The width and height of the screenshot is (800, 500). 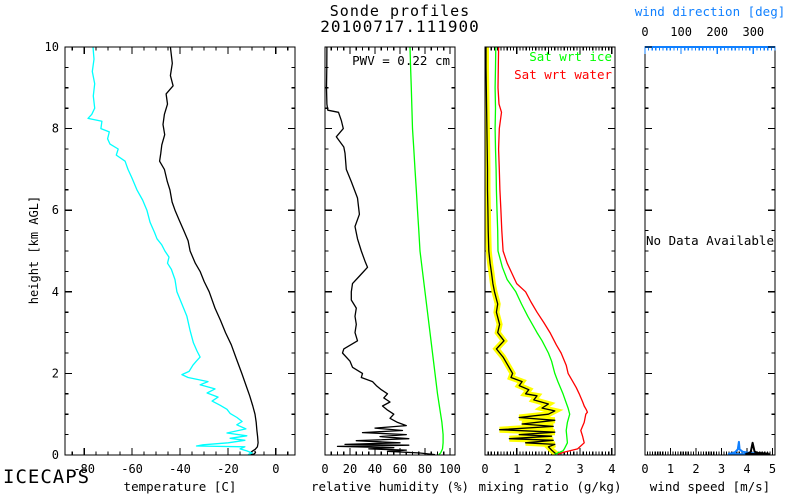 What do you see at coordinates (758, 448) in the screenshot?
I see `wind-speed-line` at bounding box center [758, 448].